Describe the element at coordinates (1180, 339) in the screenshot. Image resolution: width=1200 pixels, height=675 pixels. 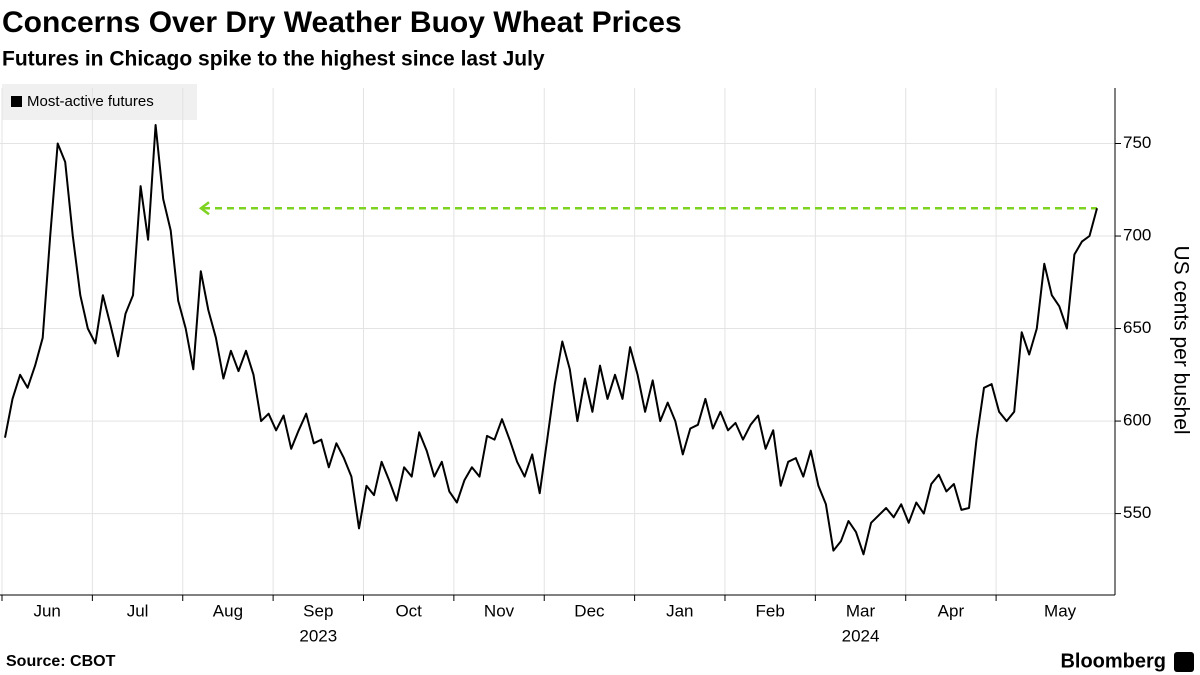
I see `y-axis-label: US cents per bushel` at that location.